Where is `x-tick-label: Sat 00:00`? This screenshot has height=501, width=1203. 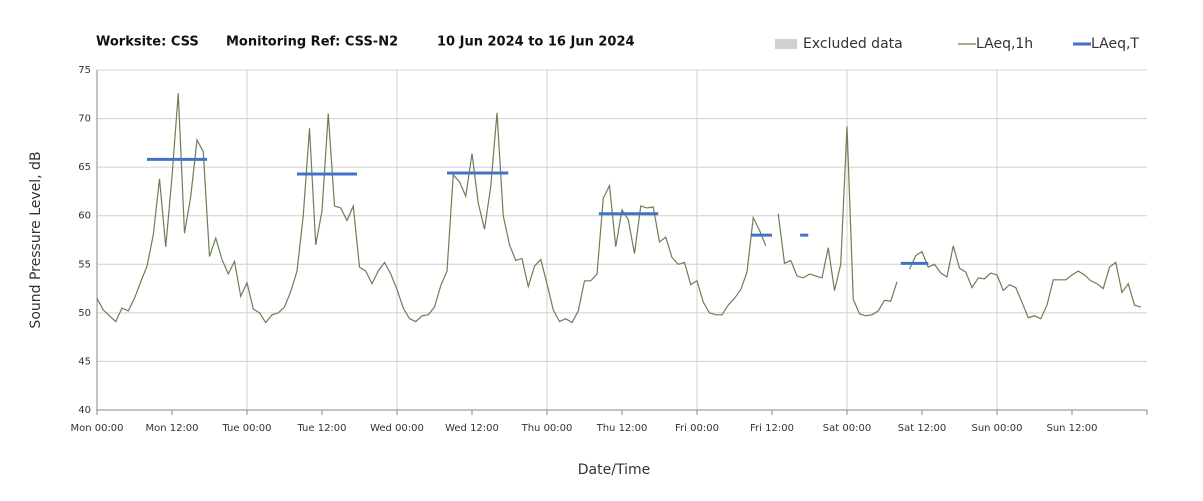 x-tick-label: Sat 00:00 is located at coordinates (847, 428).